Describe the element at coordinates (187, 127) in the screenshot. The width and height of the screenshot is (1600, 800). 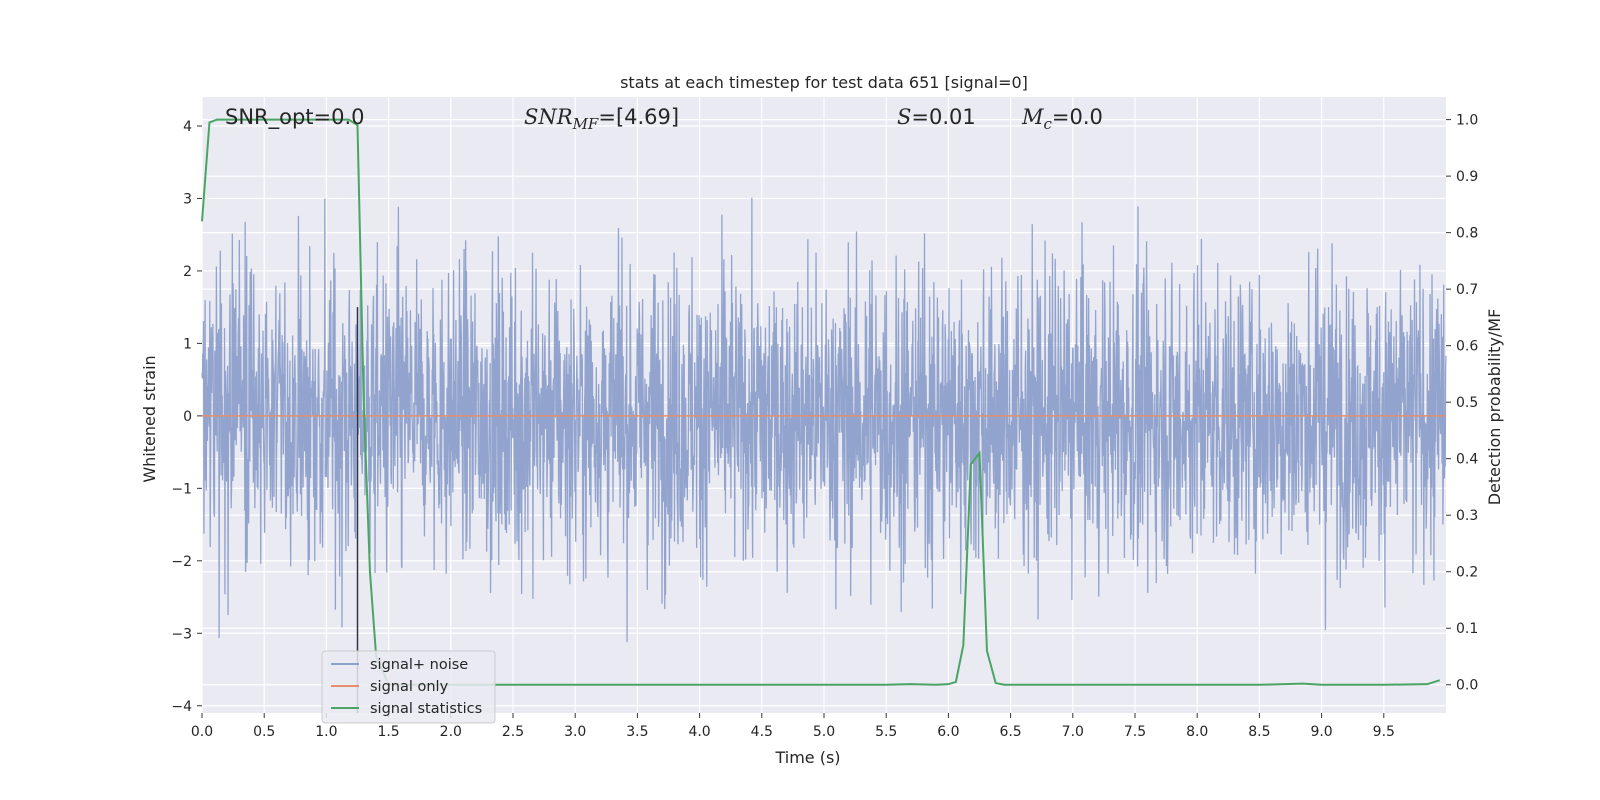
I see `y-left-tick-label: 4` at that location.